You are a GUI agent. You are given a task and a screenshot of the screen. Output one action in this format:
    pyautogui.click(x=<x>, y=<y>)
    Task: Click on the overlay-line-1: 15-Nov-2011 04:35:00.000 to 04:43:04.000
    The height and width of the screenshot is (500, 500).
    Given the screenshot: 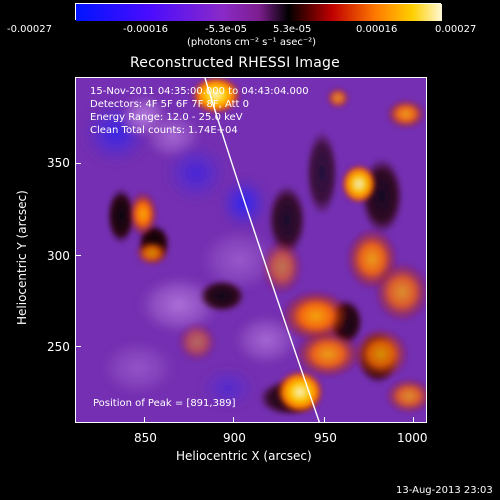 What is the action you would take?
    pyautogui.click(x=199, y=91)
    